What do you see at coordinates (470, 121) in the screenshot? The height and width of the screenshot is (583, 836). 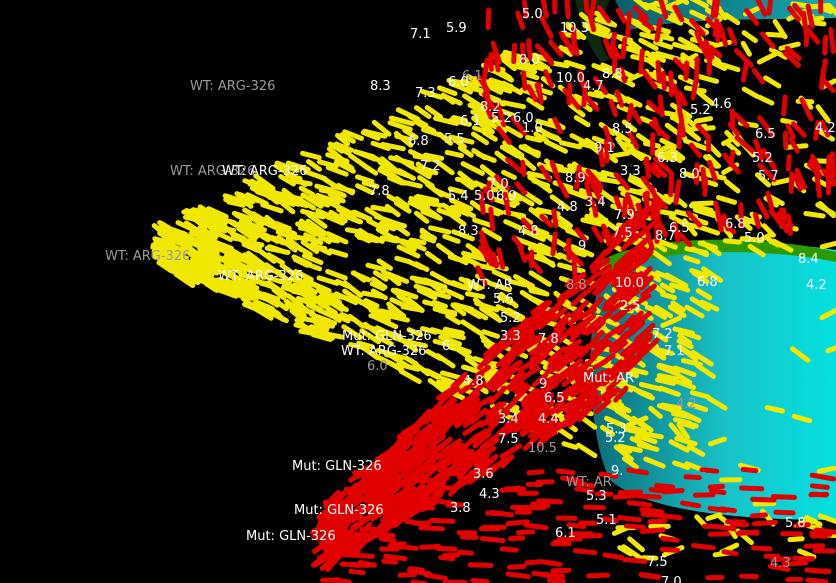 I see `distance-label: 6.1` at bounding box center [470, 121].